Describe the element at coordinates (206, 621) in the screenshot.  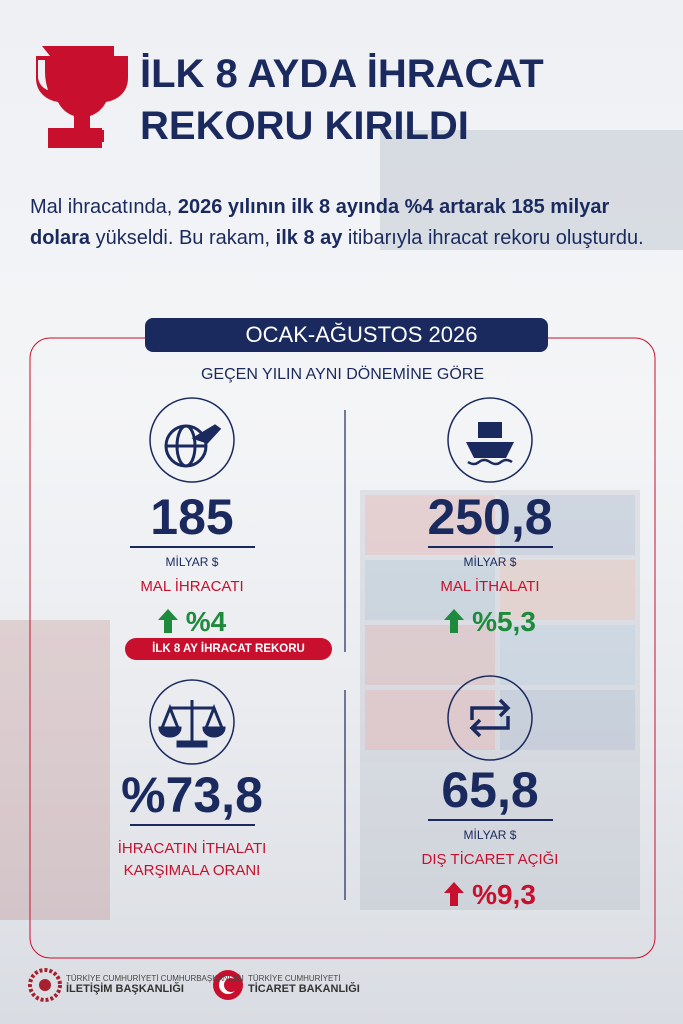
I see `stat-change-value: %4` at that location.